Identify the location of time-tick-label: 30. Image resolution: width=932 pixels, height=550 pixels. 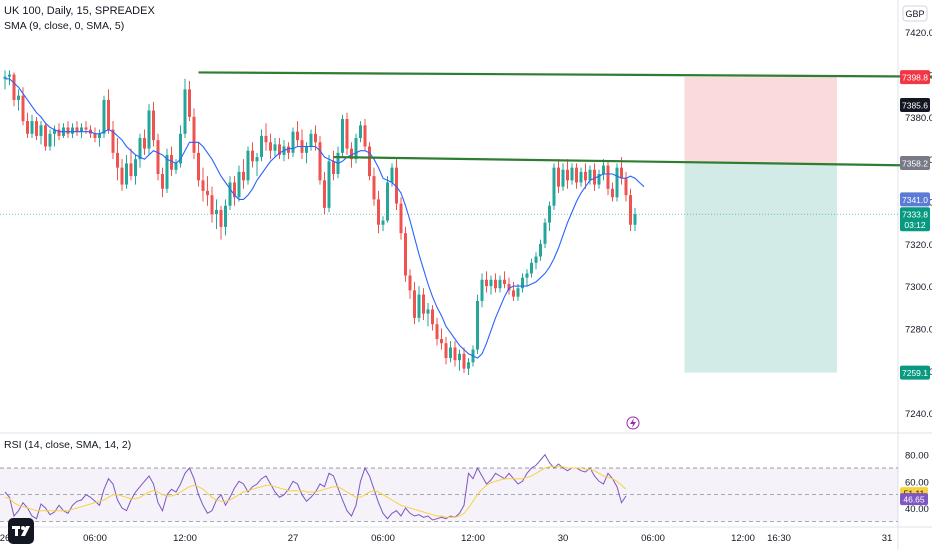
(563, 538).